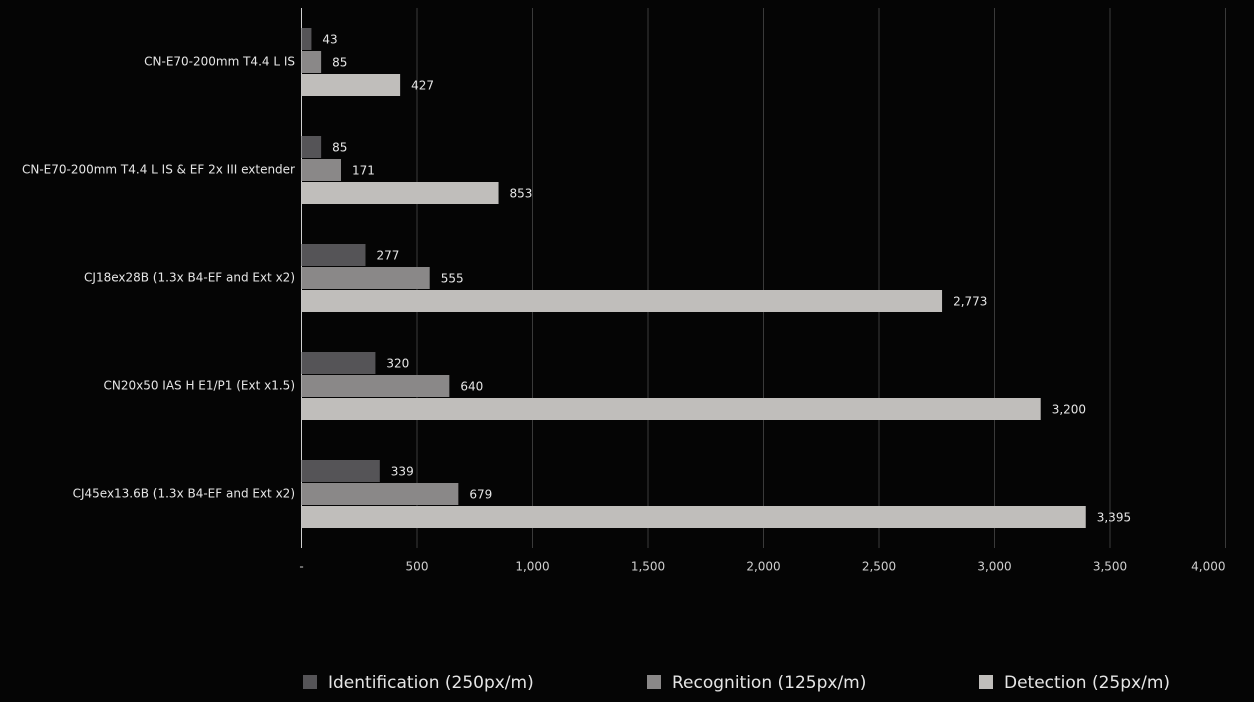 This screenshot has height=702, width=1254. Describe the element at coordinates (769, 683) in the screenshot. I see `legend-label: Recognition (125px/m)` at that location.